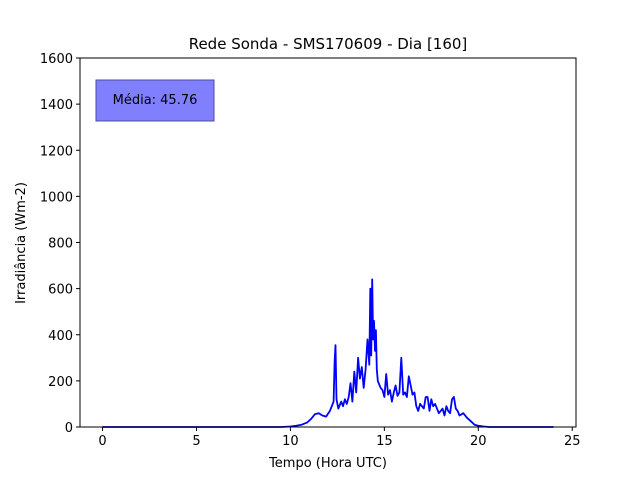 Image resolution: width=640 pixels, height=480 pixels. I want to click on x-tick-label-10: 10, so click(290, 441).